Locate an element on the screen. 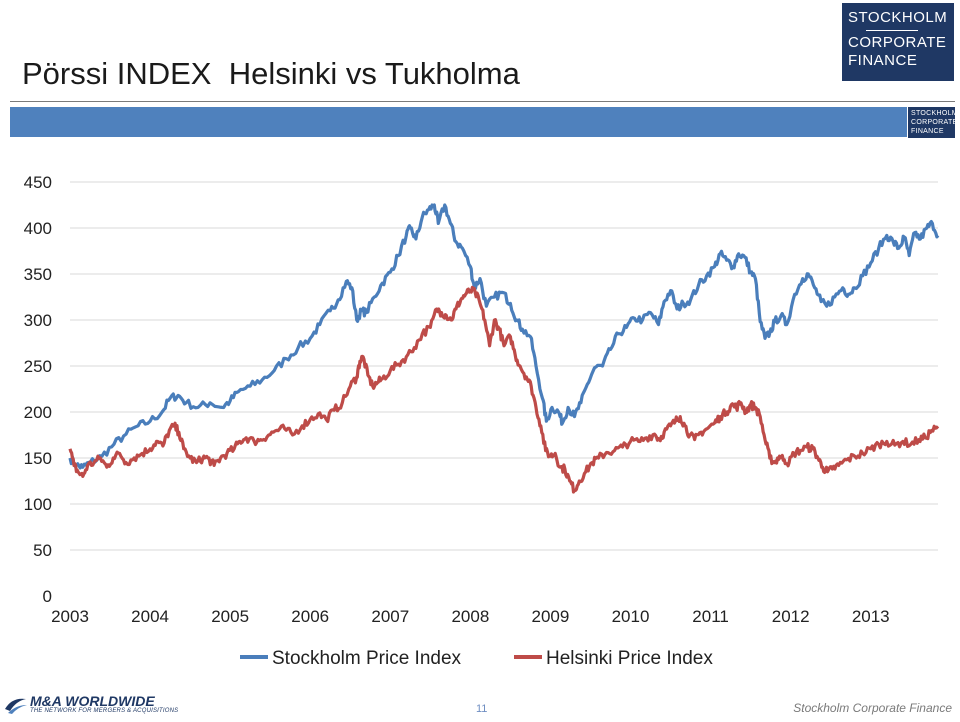 Image resolution: width=960 pixels, height=722 pixels. partner-logo-tagline: THE NETWORK FOR MERGERS & ACQUISITIONS is located at coordinates (104, 711).